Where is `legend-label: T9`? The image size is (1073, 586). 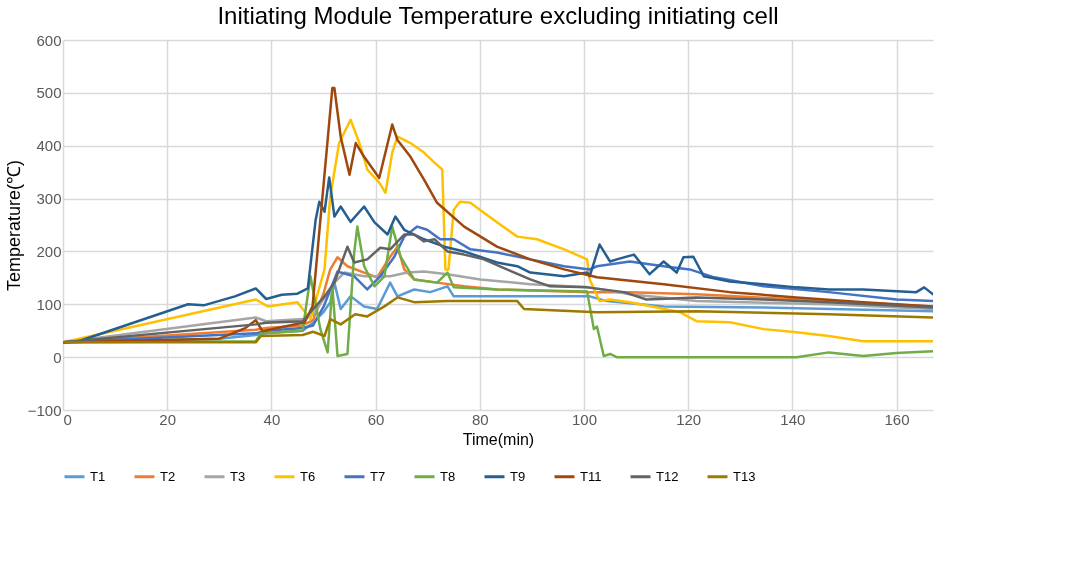
legend-label: T9 is located at coordinates (518, 476).